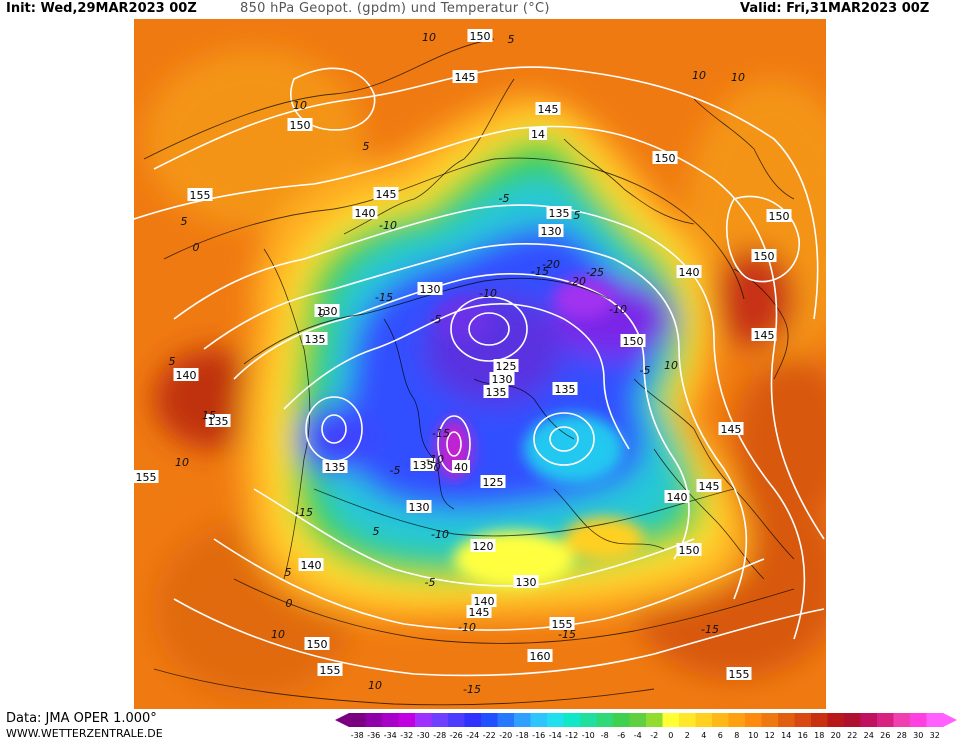 This screenshot has height=741, width=959. What do you see at coordinates (836, 735) in the screenshot?
I see `colorbar-tick-label: 20` at bounding box center [836, 735].